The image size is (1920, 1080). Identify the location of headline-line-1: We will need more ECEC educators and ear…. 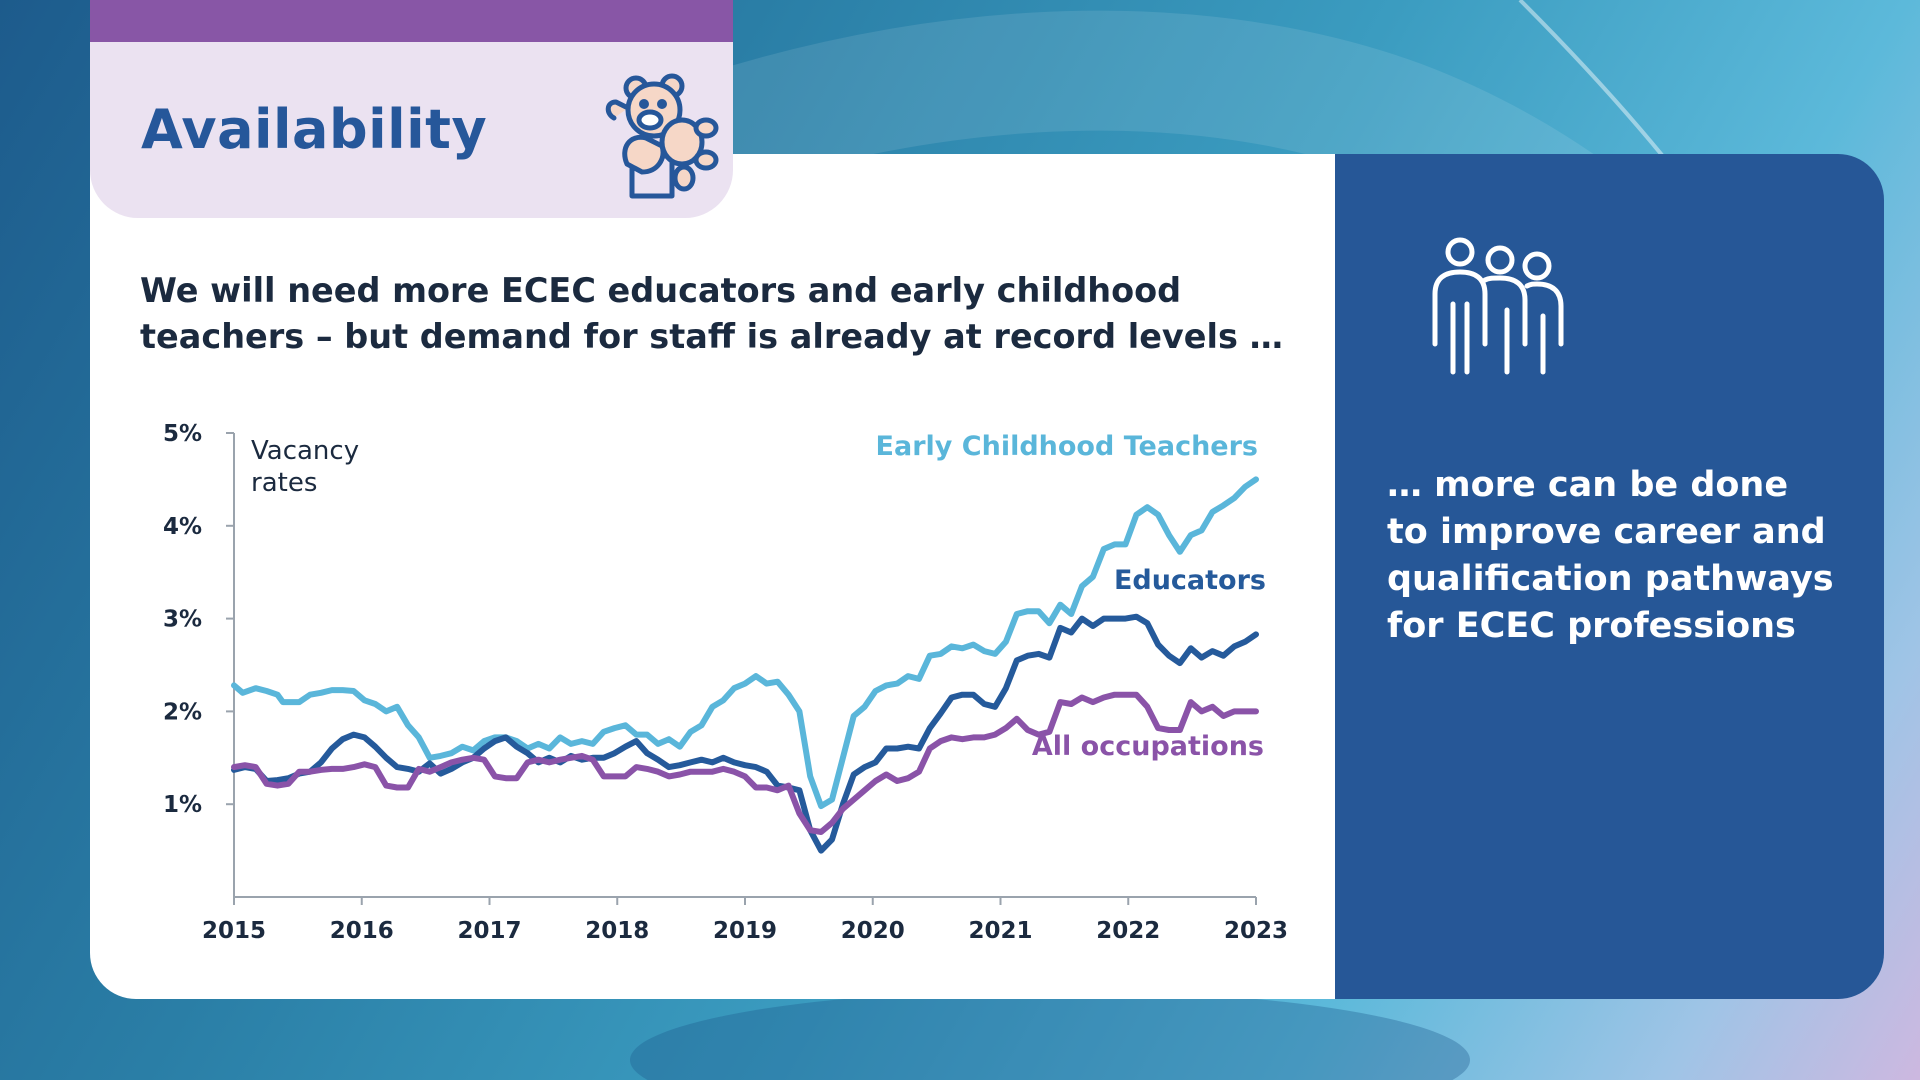
(661, 290).